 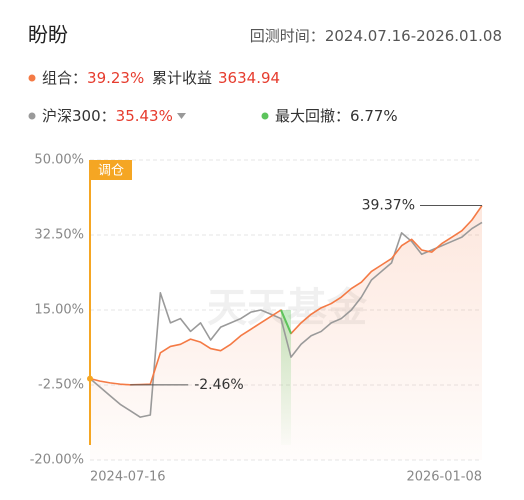 What do you see at coordinates (287, 36) in the screenshot?
I see `period-label: 回测时间：` at bounding box center [287, 36].